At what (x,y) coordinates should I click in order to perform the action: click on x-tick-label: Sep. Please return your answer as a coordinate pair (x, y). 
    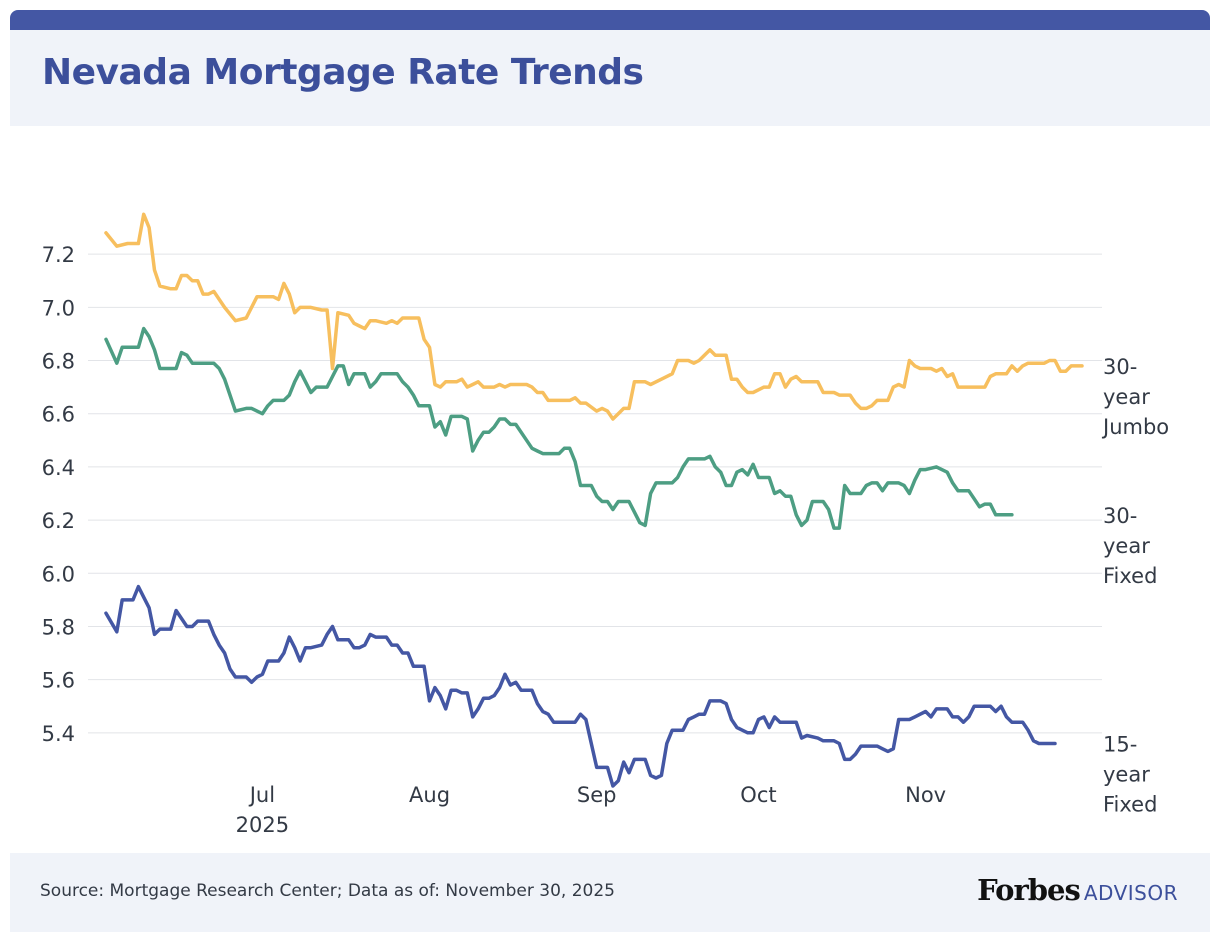
    Looking at the image, I should click on (597, 795).